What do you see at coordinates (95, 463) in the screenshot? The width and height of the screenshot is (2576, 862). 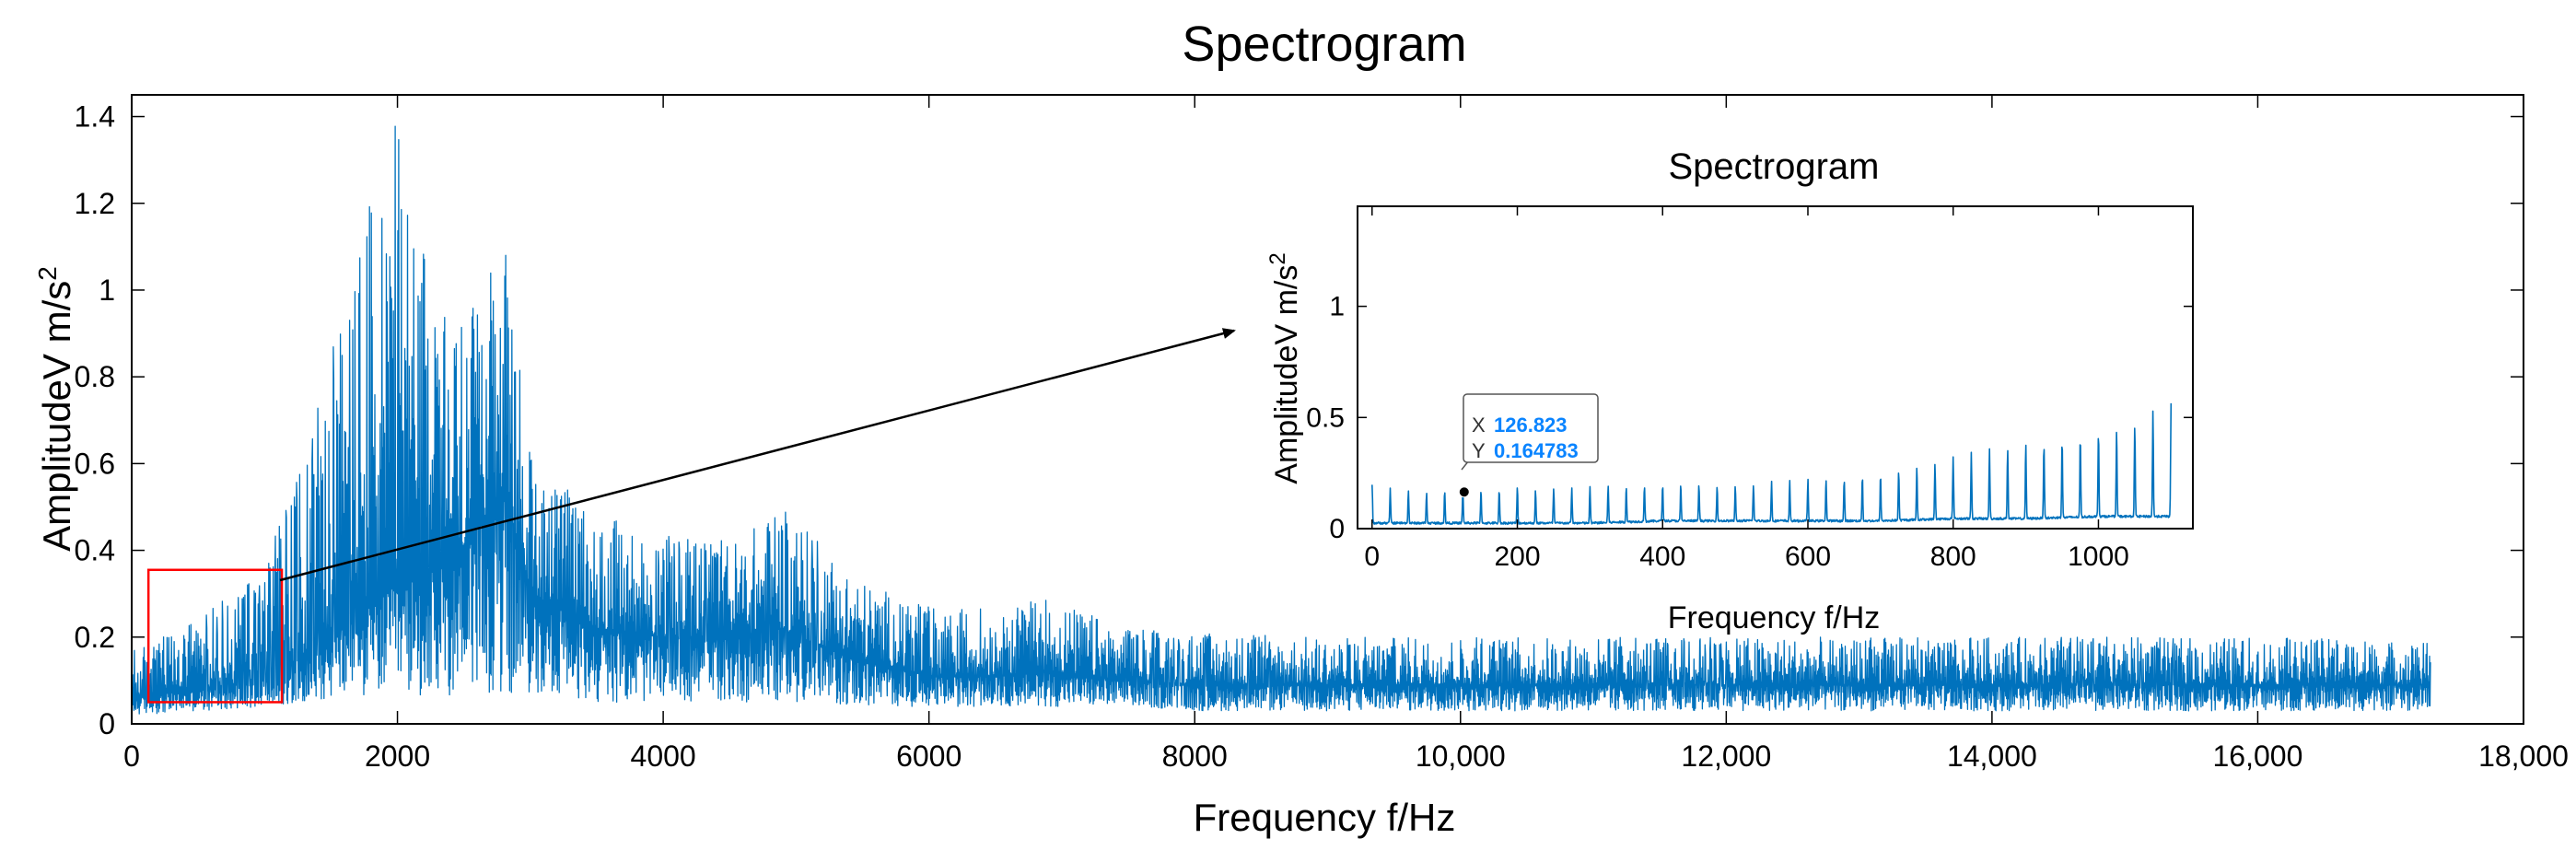 I see `y-tick-label: 0.6` at bounding box center [95, 463].